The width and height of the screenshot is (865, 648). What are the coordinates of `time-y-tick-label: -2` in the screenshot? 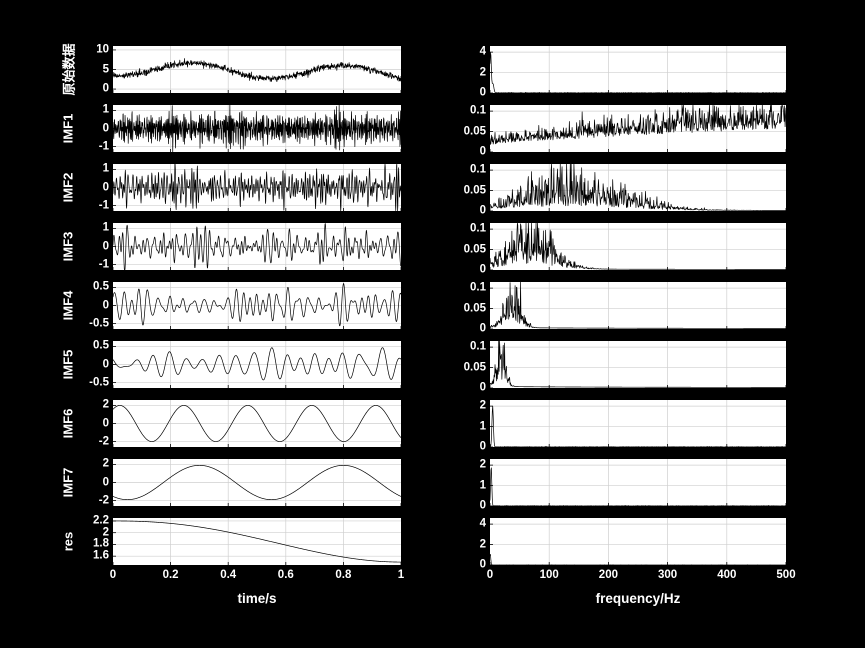 It's located at (103, 440).